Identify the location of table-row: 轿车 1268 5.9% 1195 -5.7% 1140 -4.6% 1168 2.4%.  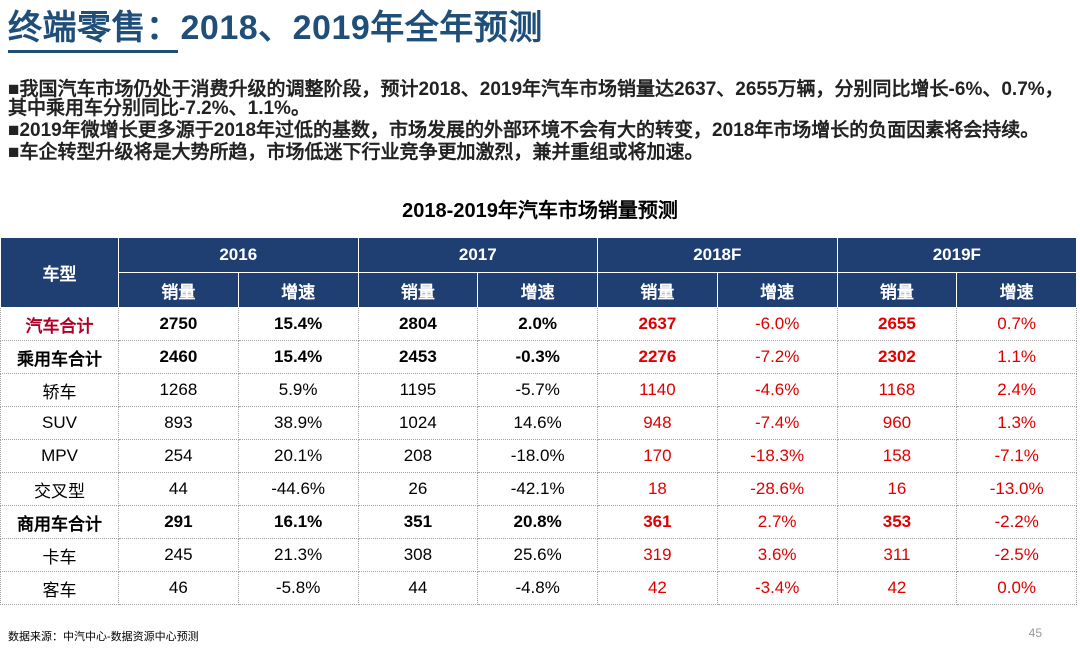
(539, 390).